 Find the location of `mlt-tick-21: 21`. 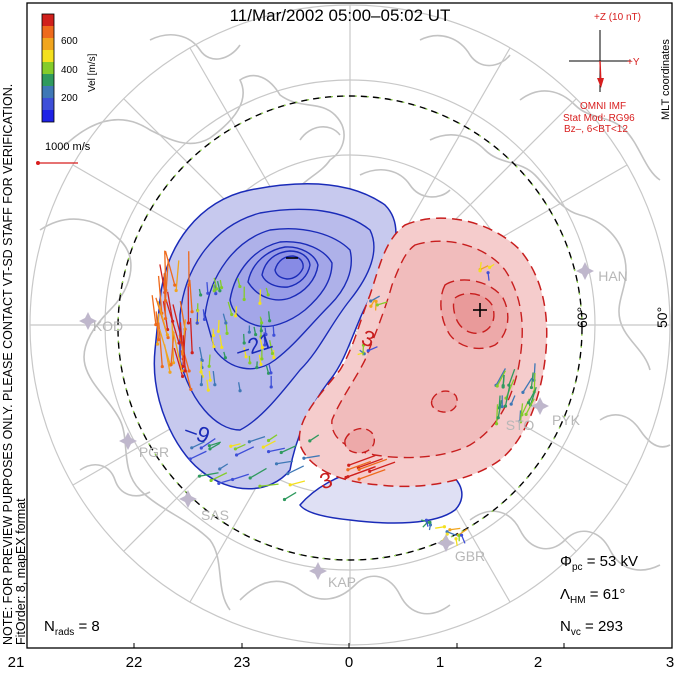

mlt-tick-21: 21 is located at coordinates (16, 662).